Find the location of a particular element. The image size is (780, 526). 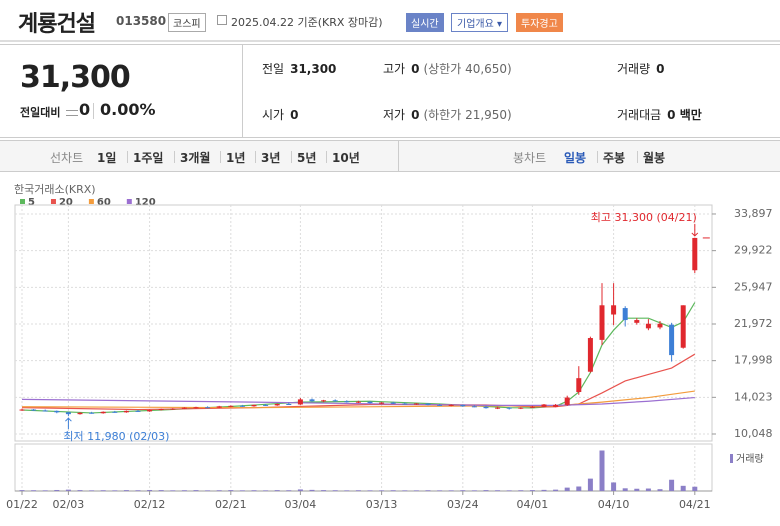

period-tab: 1주일 is located at coordinates (148, 158).